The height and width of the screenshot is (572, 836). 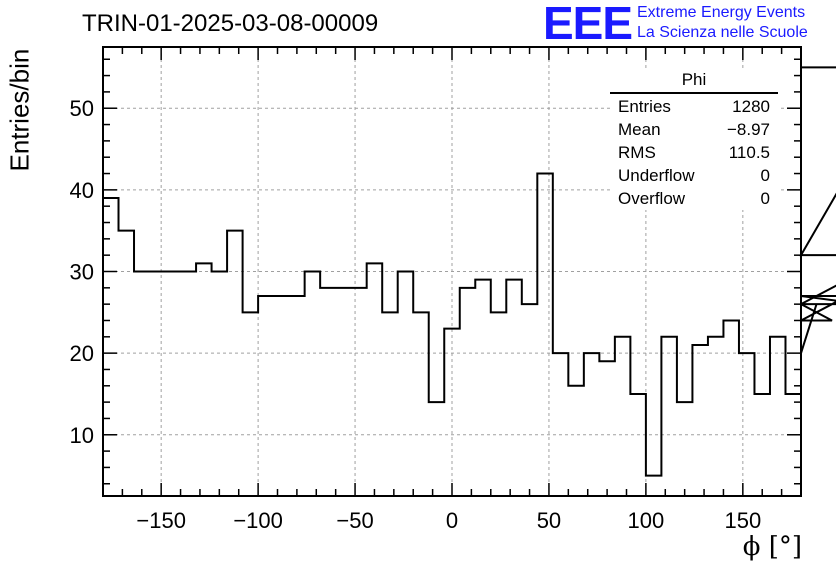 I want to click on histogram-title: TRIN-01-2025-03-08-00009, so click(x=230, y=23).